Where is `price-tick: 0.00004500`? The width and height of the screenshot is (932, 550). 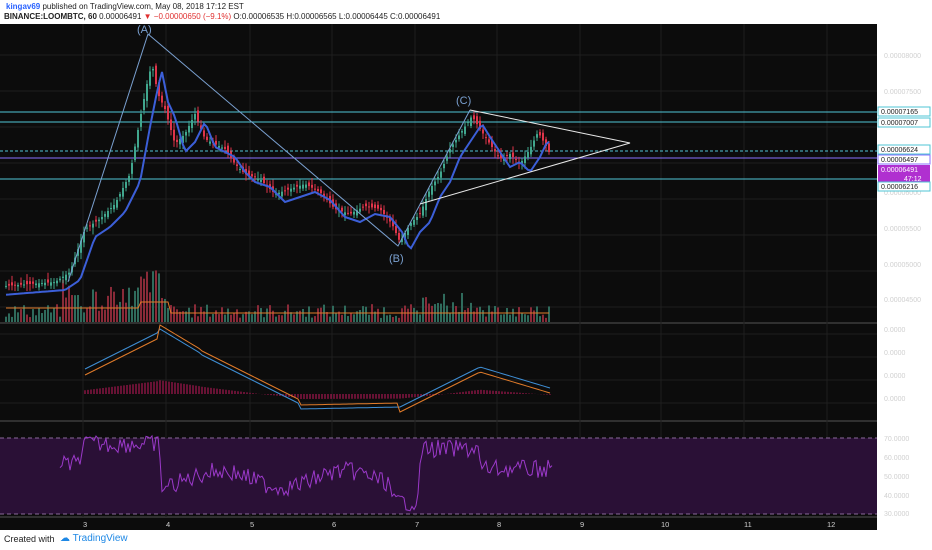 price-tick: 0.00004500 is located at coordinates (902, 300).